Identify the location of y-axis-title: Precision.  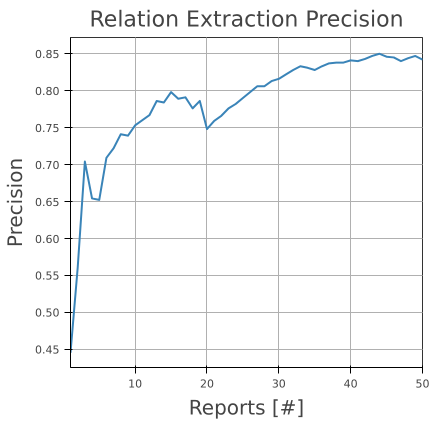
(15, 203).